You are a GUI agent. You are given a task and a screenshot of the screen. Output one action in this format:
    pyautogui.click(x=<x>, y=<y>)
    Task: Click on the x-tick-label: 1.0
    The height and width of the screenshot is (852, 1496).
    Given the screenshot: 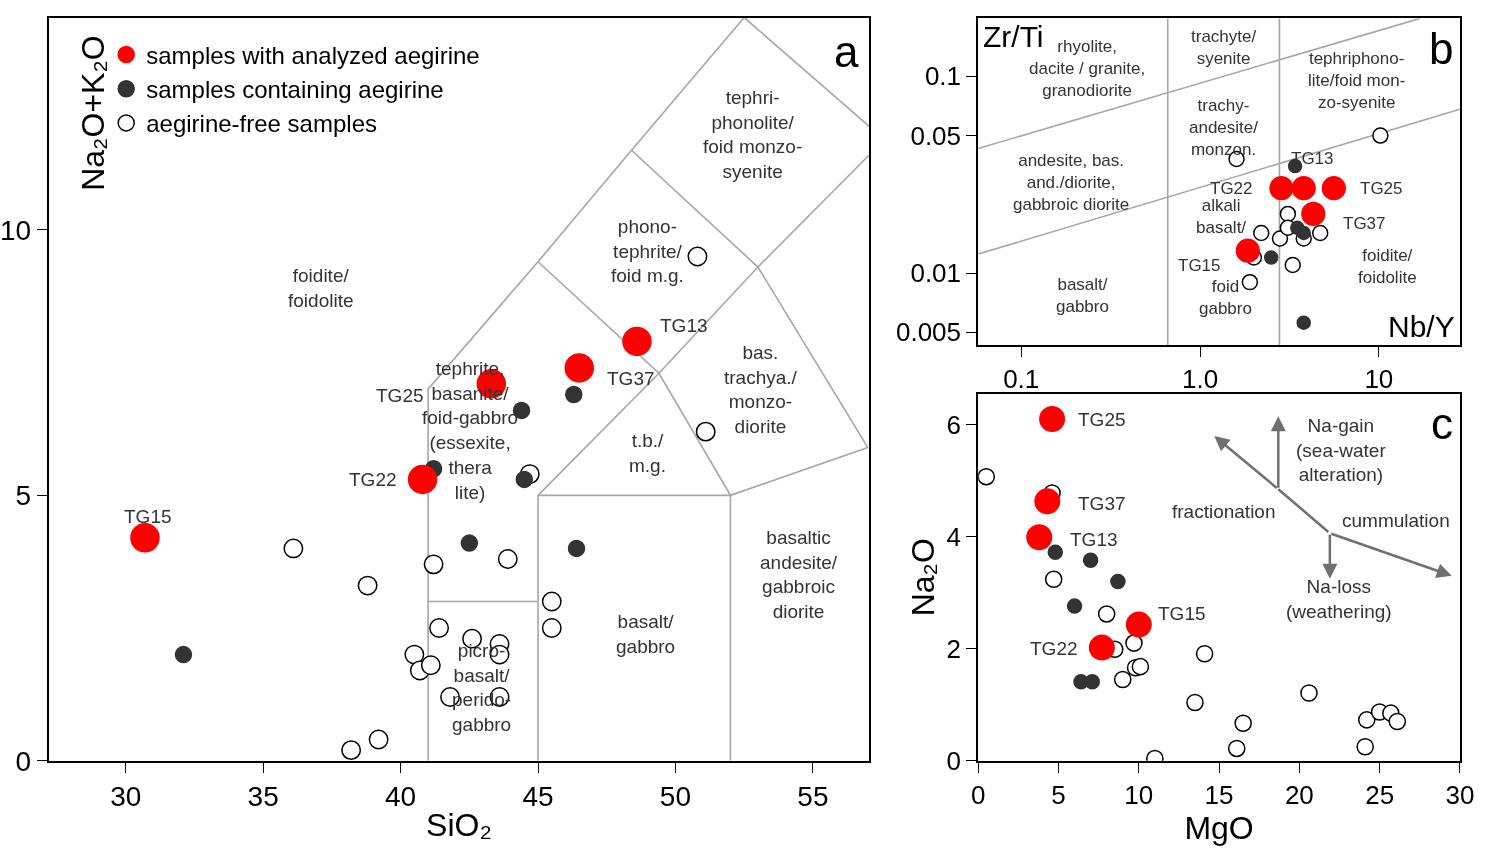 What is the action you would take?
    pyautogui.click(x=1200, y=379)
    